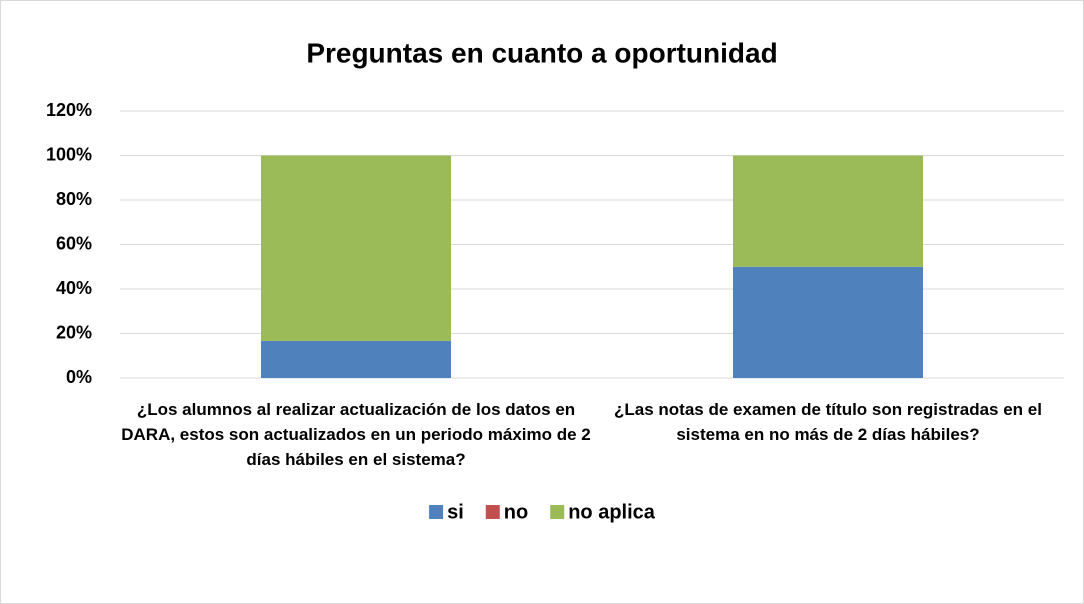 This screenshot has height=604, width=1084. Describe the element at coordinates (612, 512) in the screenshot. I see `legend-label: no aplica` at that location.